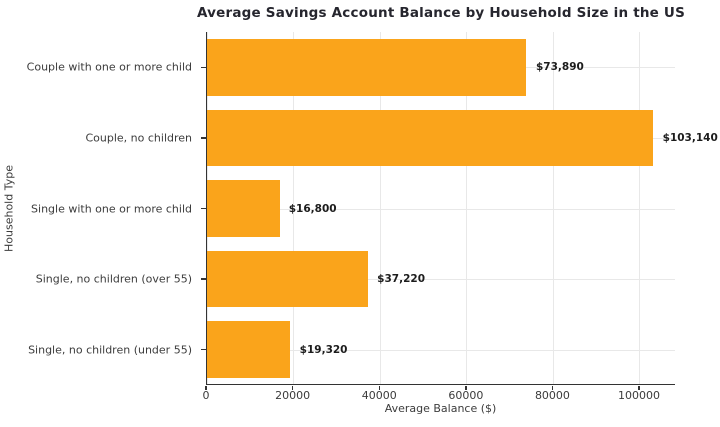 The image size is (720, 427). I want to click on x-tick-label: 0, so click(206, 395).